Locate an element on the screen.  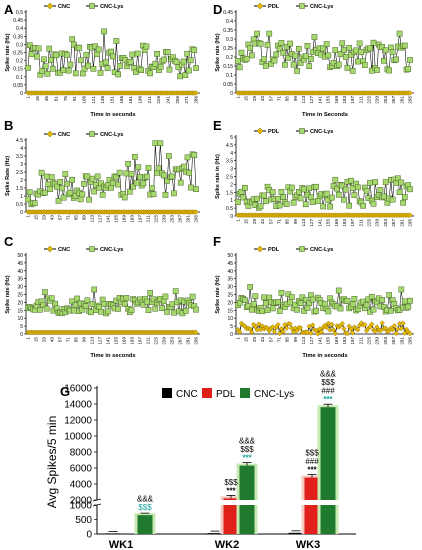
y-tick-label: 0.25 is located at coordinates (228, 49).